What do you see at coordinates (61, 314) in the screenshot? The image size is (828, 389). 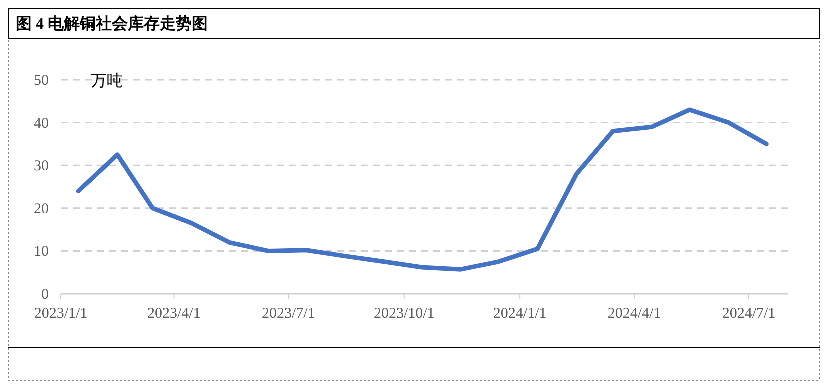 I see `x-tick-label: 2023/1/1` at bounding box center [61, 314].